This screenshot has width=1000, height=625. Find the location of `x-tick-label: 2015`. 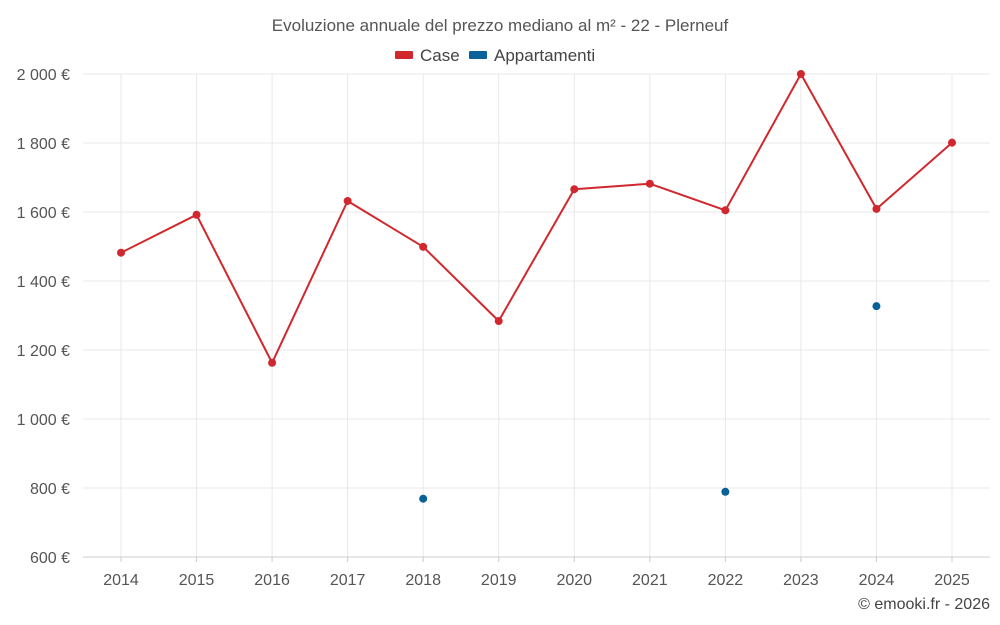

x-tick-label: 2015 is located at coordinates (197, 580).